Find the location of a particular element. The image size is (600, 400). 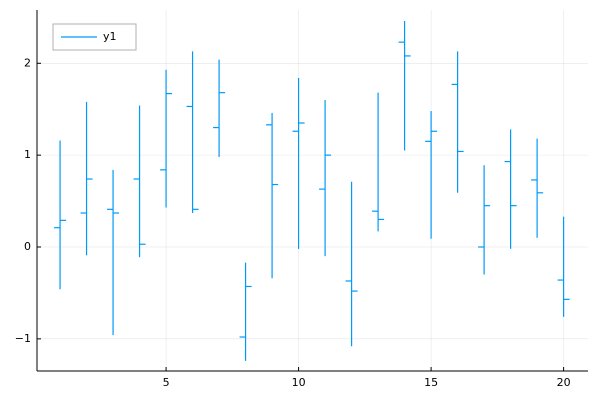

y-tick-label: 1 is located at coordinates (27, 154).